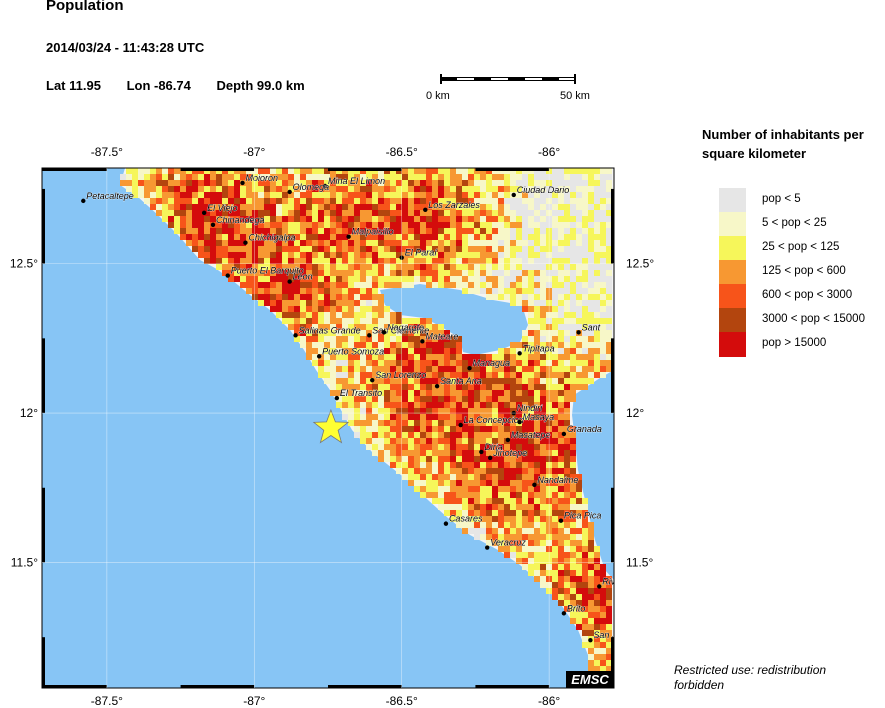 This screenshot has width=885, height=708. Describe the element at coordinates (750, 677) in the screenshot. I see `restricted-notice: Restricted use: redistribution forbidden` at that location.